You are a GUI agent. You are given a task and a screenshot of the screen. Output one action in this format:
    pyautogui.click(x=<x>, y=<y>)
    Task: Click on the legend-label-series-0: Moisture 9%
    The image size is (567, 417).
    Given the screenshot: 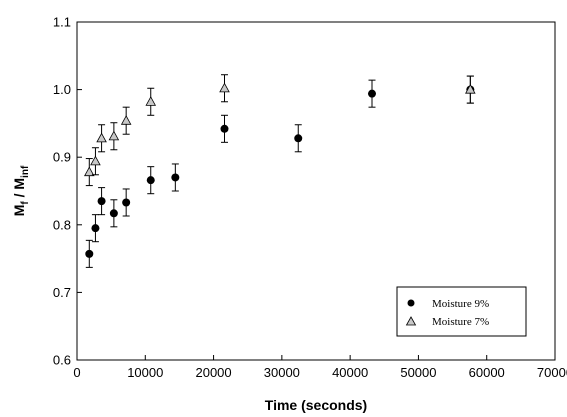 What is the action you would take?
    pyautogui.click(x=460, y=304)
    